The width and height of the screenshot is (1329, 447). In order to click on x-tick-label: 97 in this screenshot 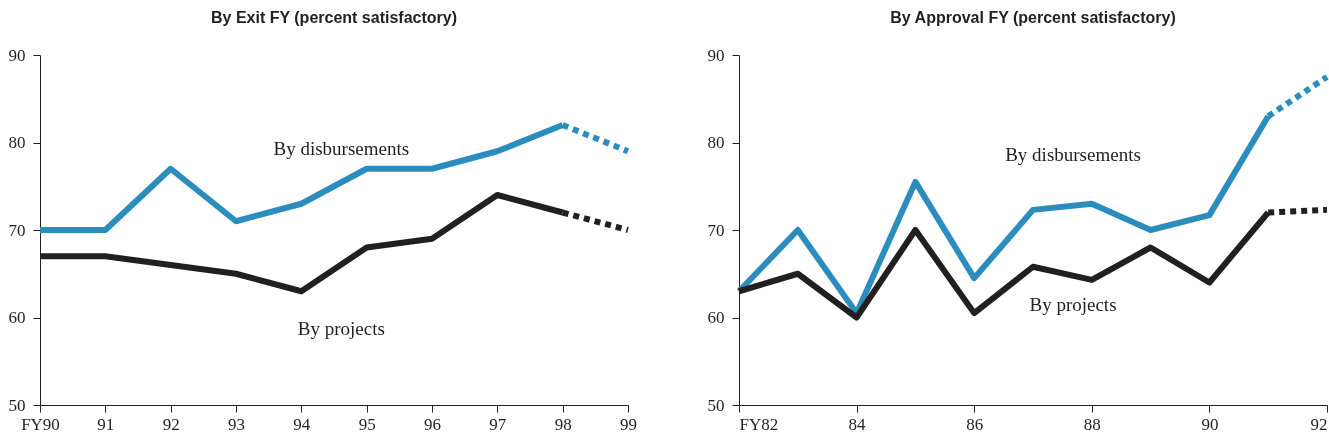, I will do `click(498, 424)`.